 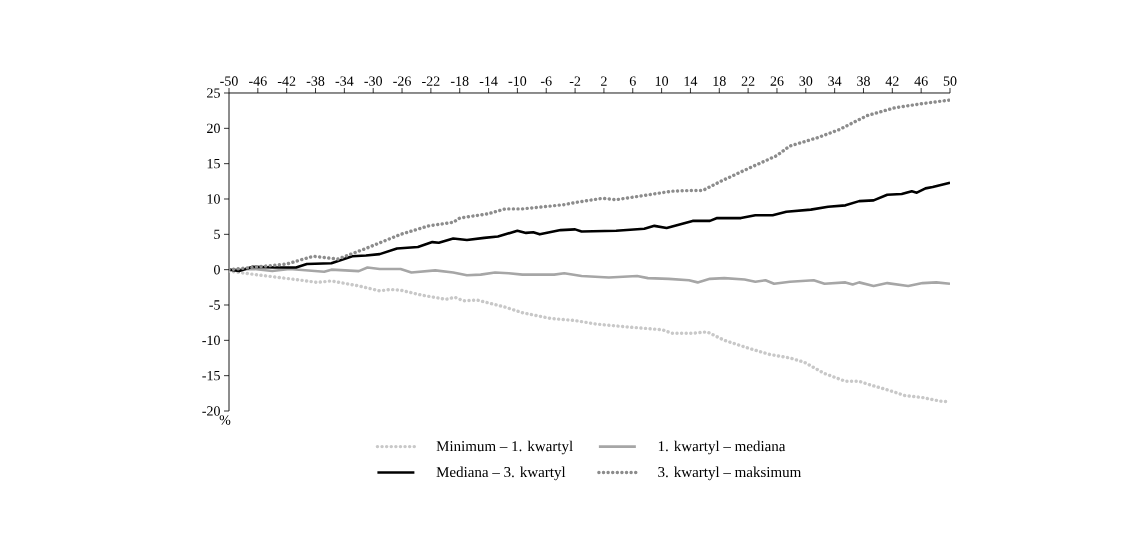 What do you see at coordinates (213, 128) in the screenshot?
I see `y-tick-label: 20` at bounding box center [213, 128].